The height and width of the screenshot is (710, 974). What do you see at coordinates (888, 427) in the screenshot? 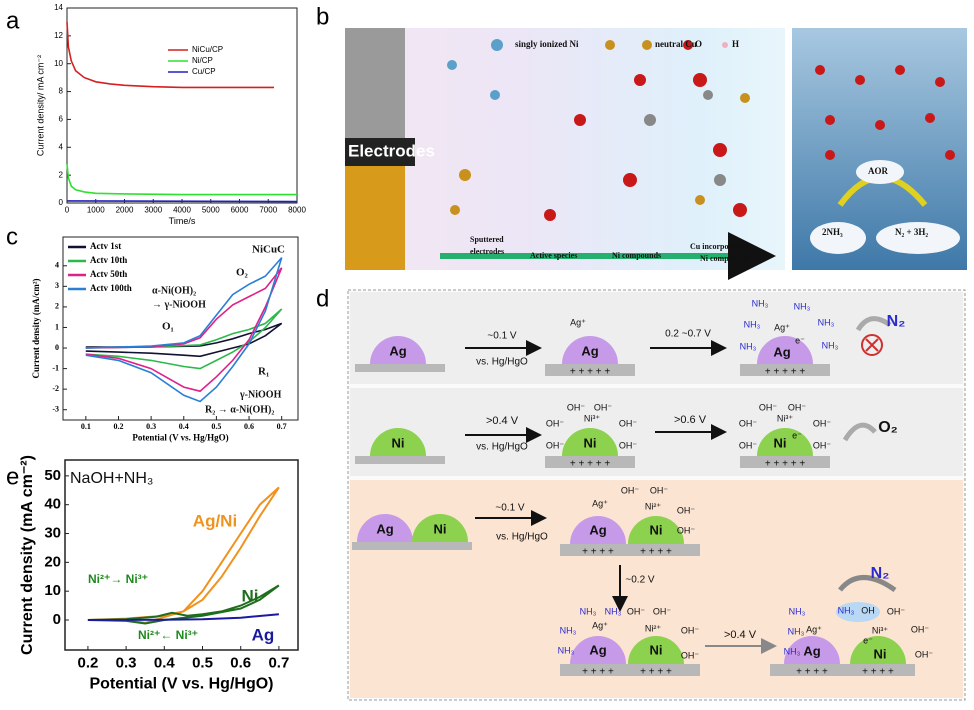
I see `diagram-label: O₂` at bounding box center [888, 427].